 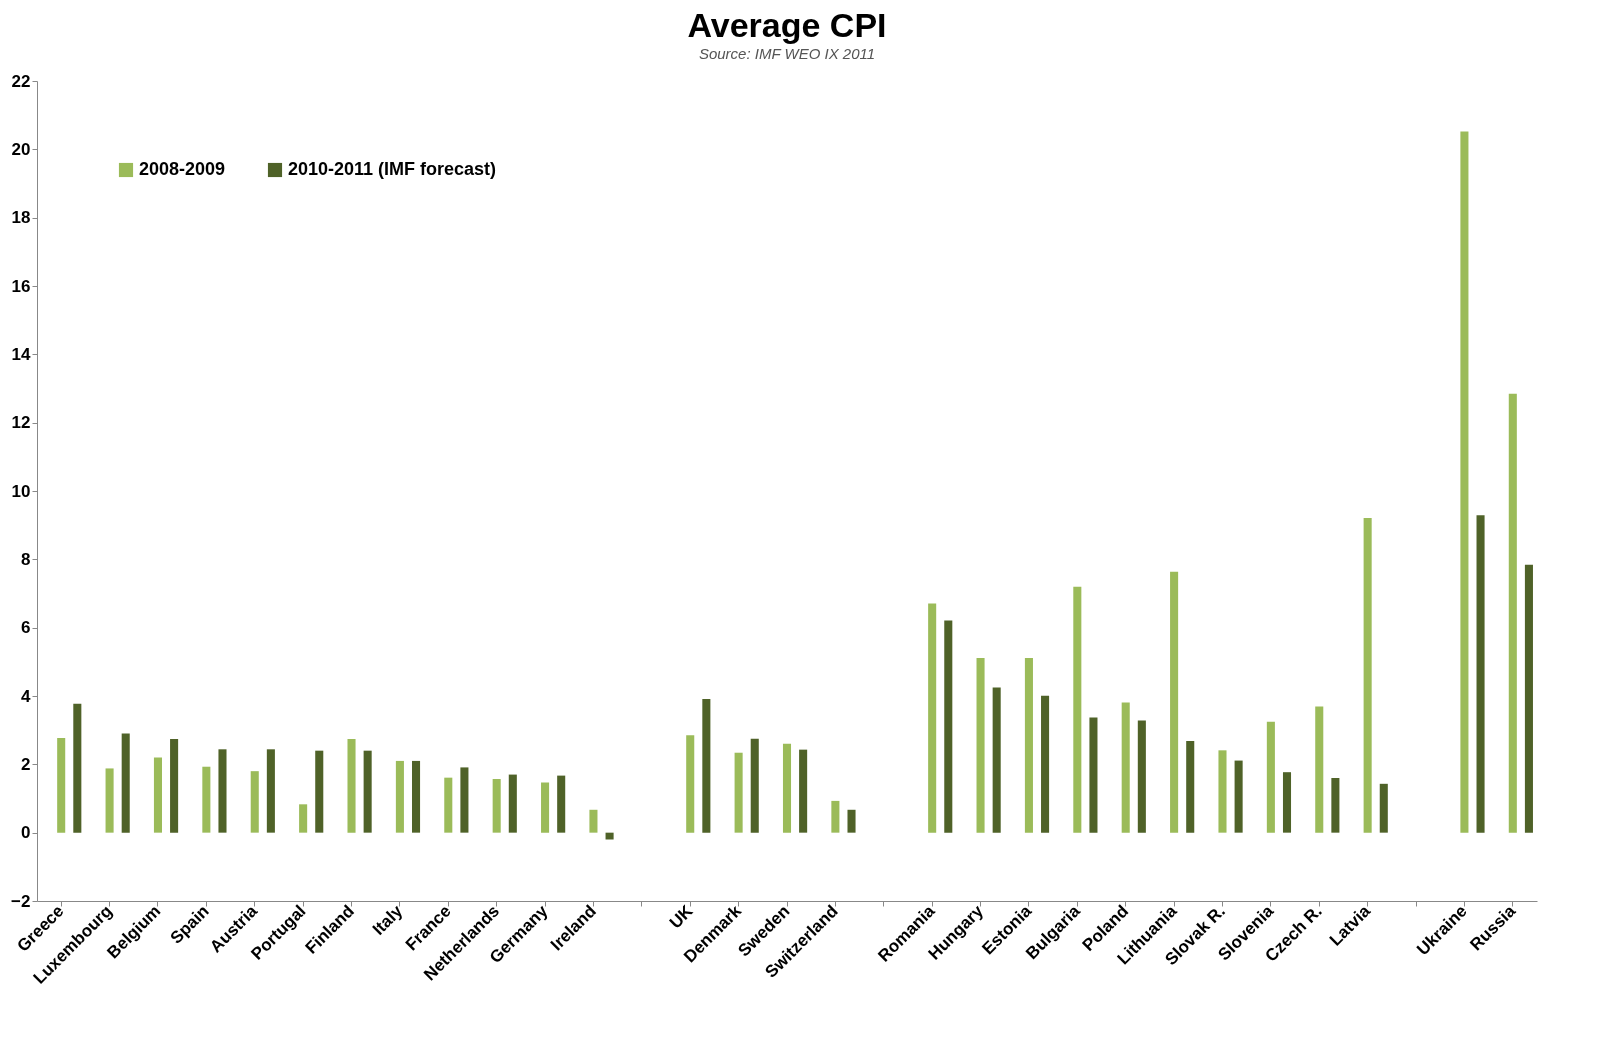 What do you see at coordinates (26, 764) in the screenshot?
I see `y-tick-label: 2` at bounding box center [26, 764].